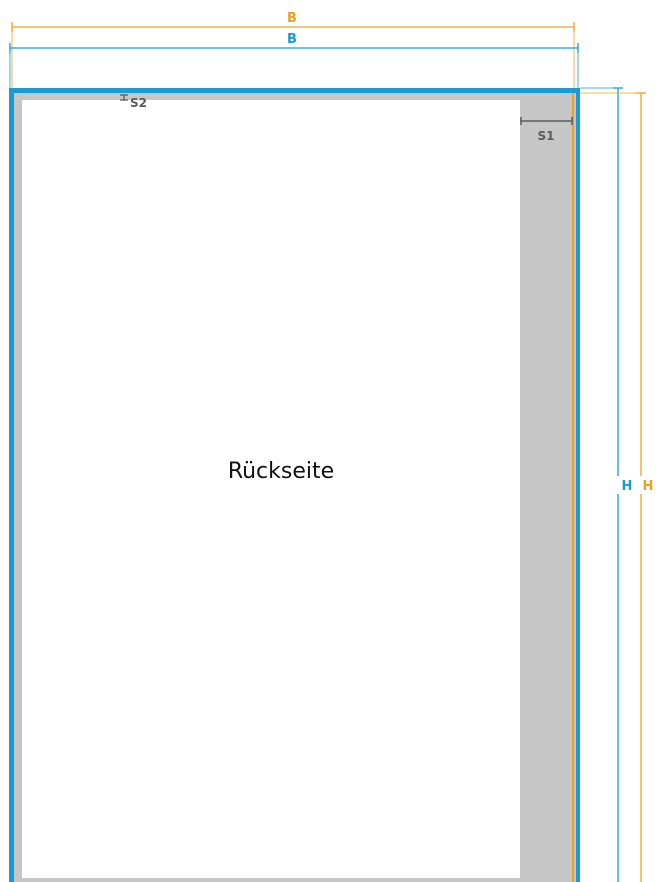  Describe the element at coordinates (294, 65) in the screenshot. I see `dimension-width-inner` at that location.